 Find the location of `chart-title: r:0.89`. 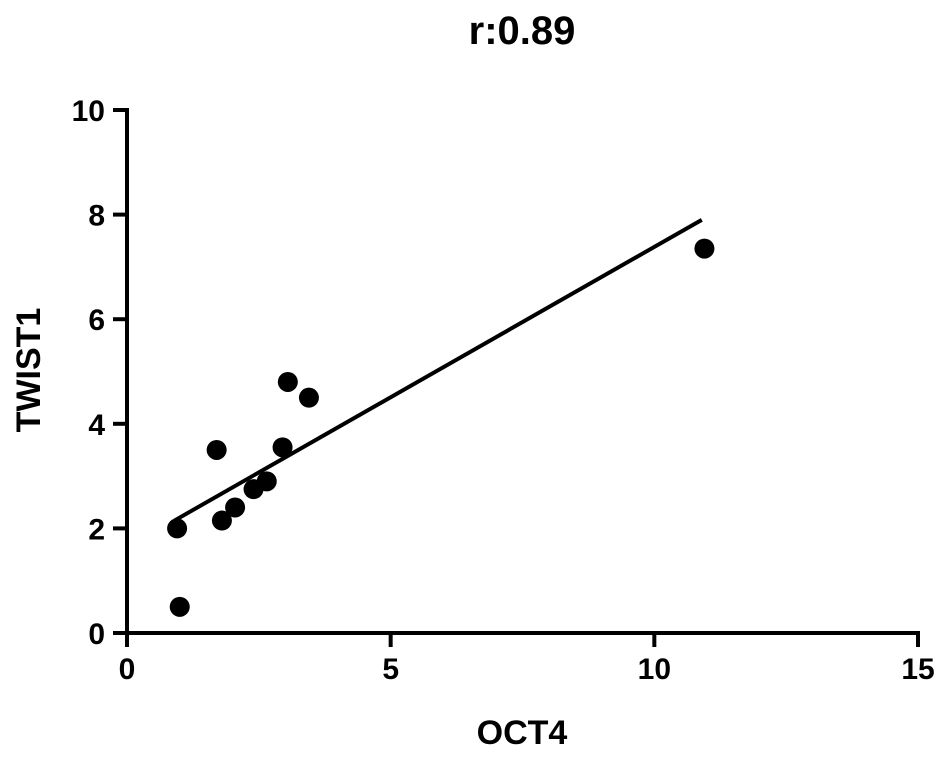

chart-title: r:0.89 is located at coordinates (522, 31).